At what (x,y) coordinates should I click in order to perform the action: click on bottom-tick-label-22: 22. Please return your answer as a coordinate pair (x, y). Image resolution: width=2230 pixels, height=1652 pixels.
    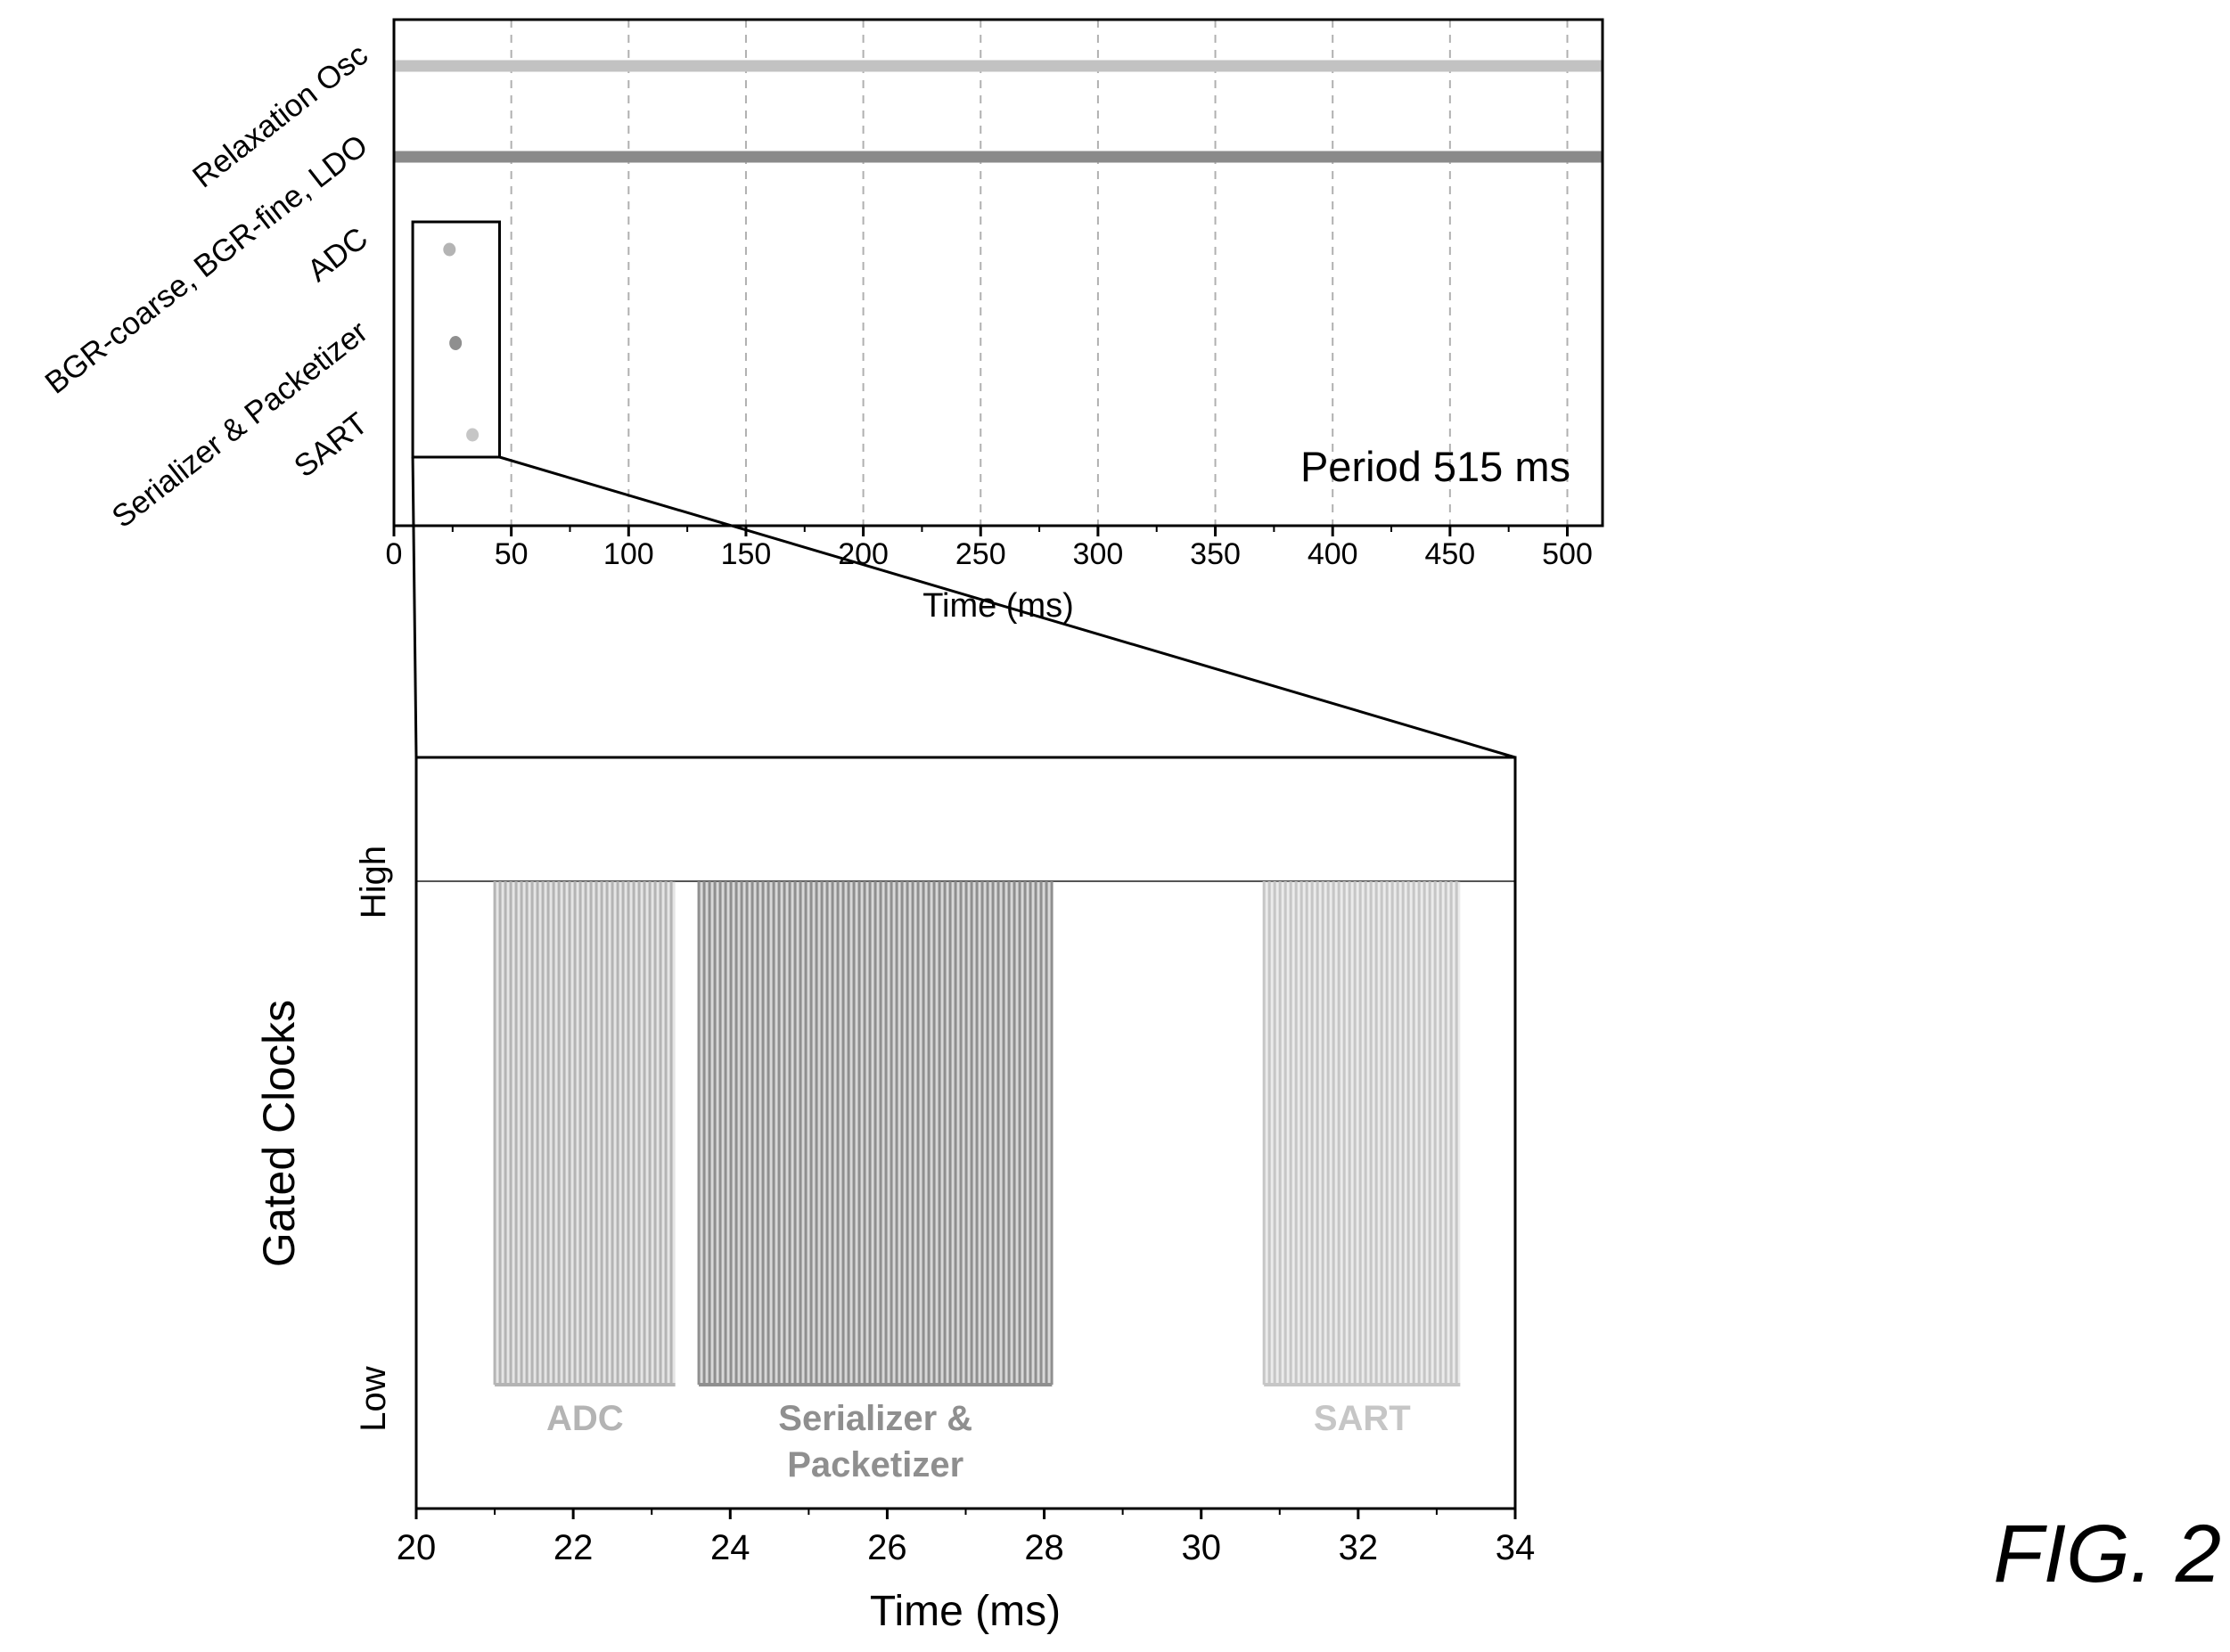
    Looking at the image, I should click on (573, 1547).